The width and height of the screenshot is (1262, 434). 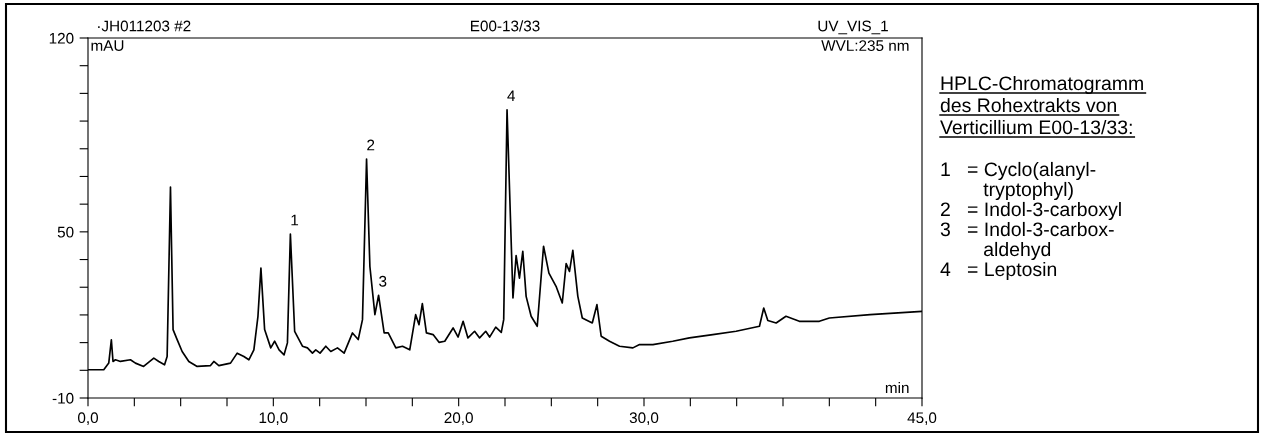 I want to click on annotation: 4, so click(x=511, y=95).